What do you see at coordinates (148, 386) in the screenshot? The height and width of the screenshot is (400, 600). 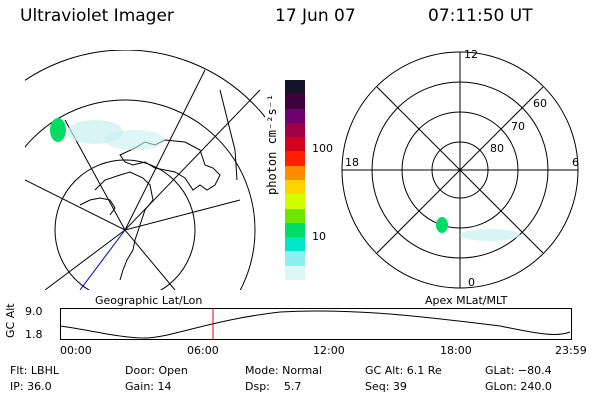 I see `info-gain: Gain: 14` at bounding box center [148, 386].